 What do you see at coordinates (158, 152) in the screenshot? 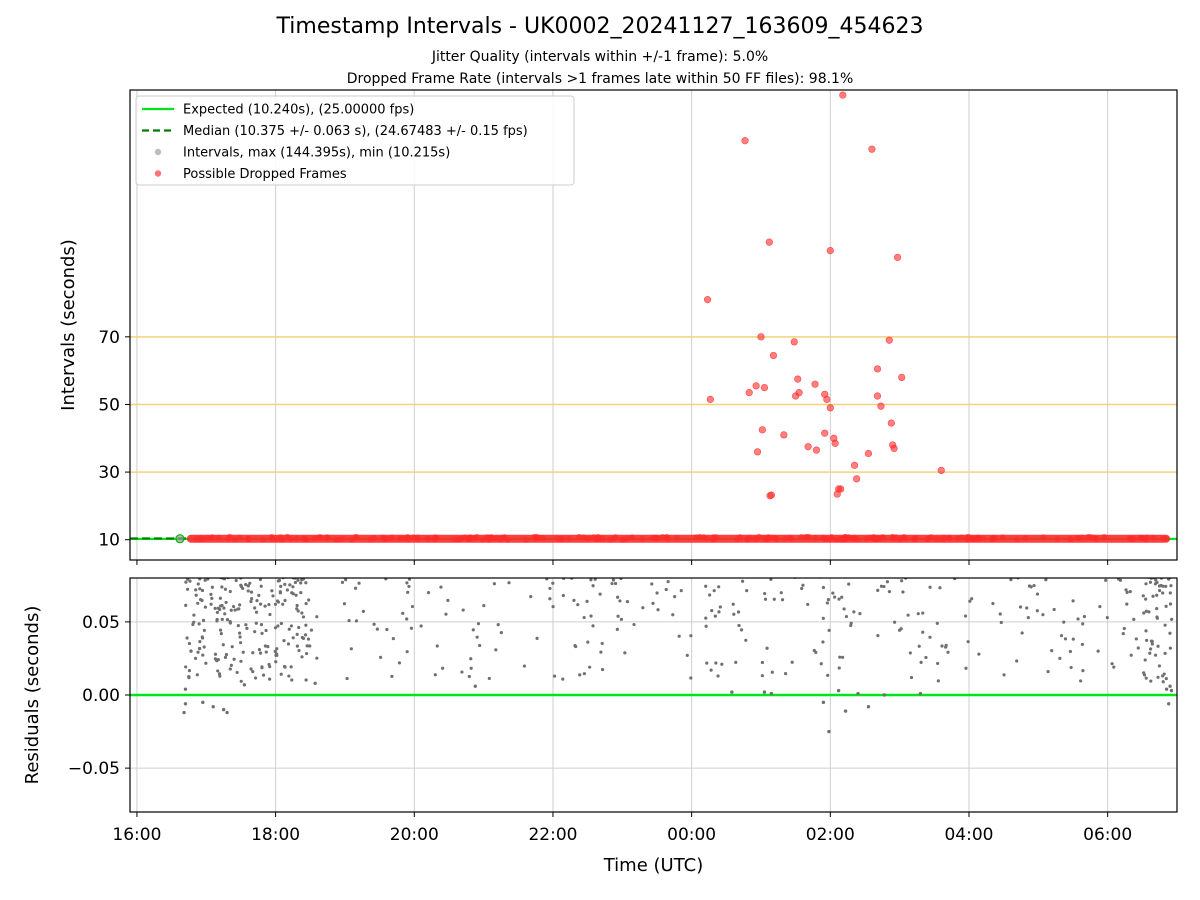
I see `legend-marker` at bounding box center [158, 152].